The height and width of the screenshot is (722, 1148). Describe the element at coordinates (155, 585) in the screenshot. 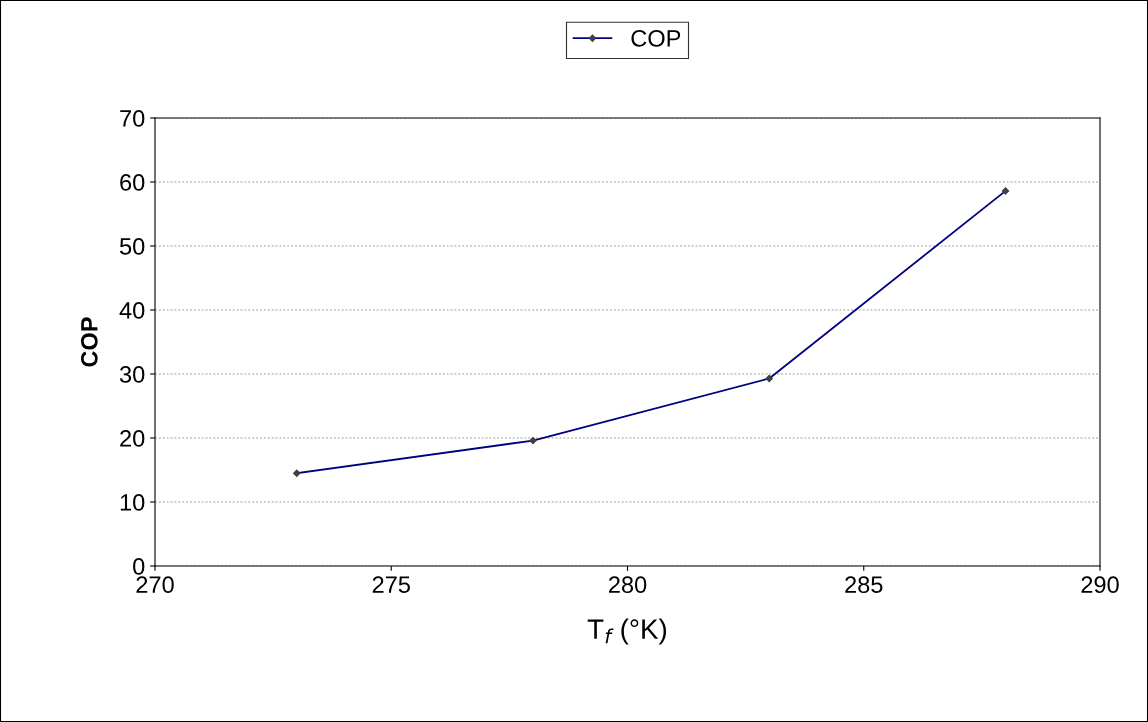

I see `x-tick-label: 270` at that location.